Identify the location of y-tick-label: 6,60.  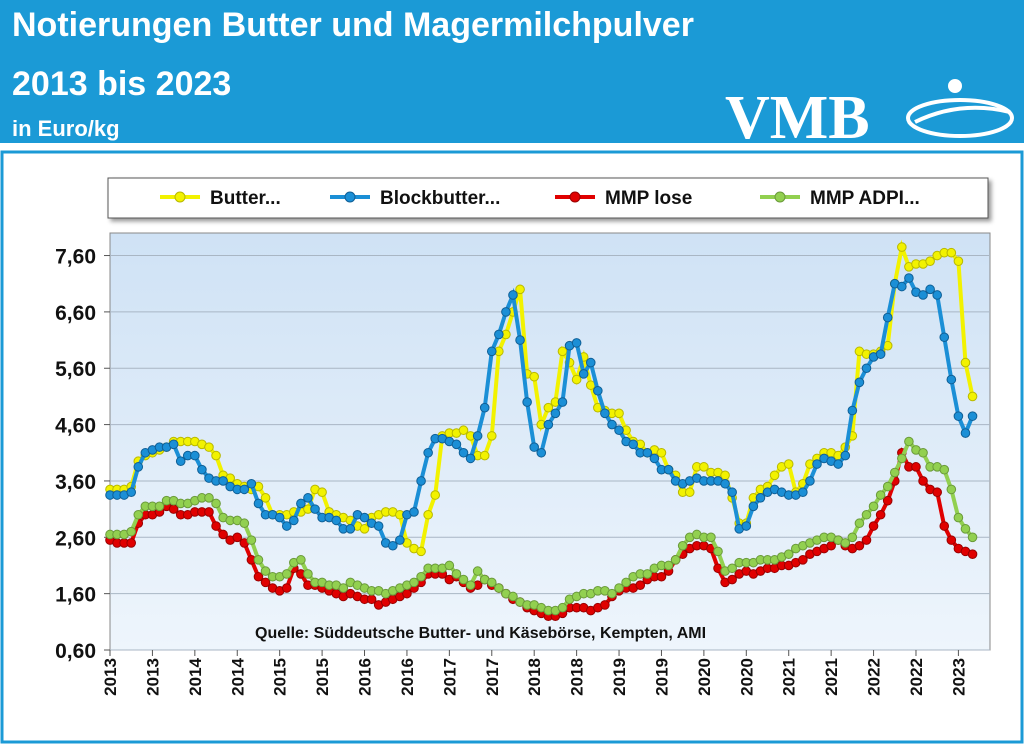
(75, 313).